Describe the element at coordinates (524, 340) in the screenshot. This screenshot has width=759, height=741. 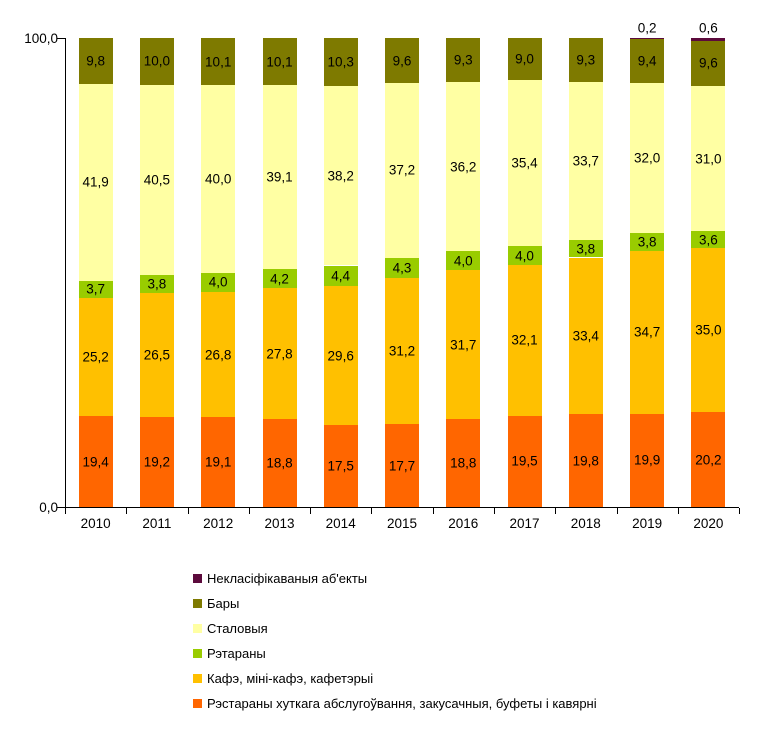
I see `bar-value-label: 32,1` at that location.